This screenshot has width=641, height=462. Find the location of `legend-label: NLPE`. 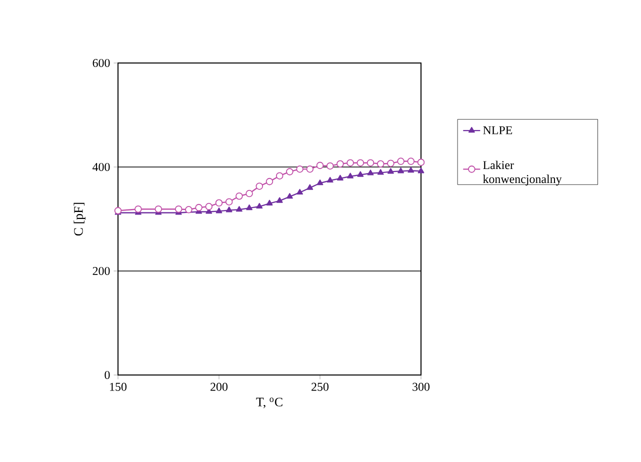

legend-label: NLPE is located at coordinates (497, 130).